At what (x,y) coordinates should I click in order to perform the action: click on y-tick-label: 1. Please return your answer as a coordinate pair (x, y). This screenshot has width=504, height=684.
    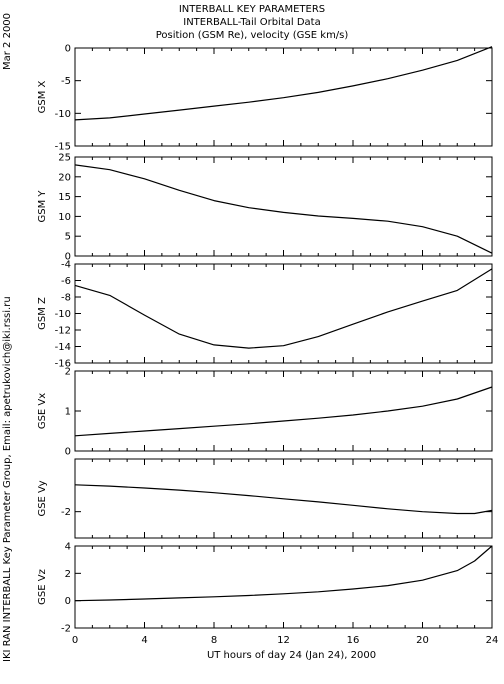
    Looking at the image, I should click on (68, 412).